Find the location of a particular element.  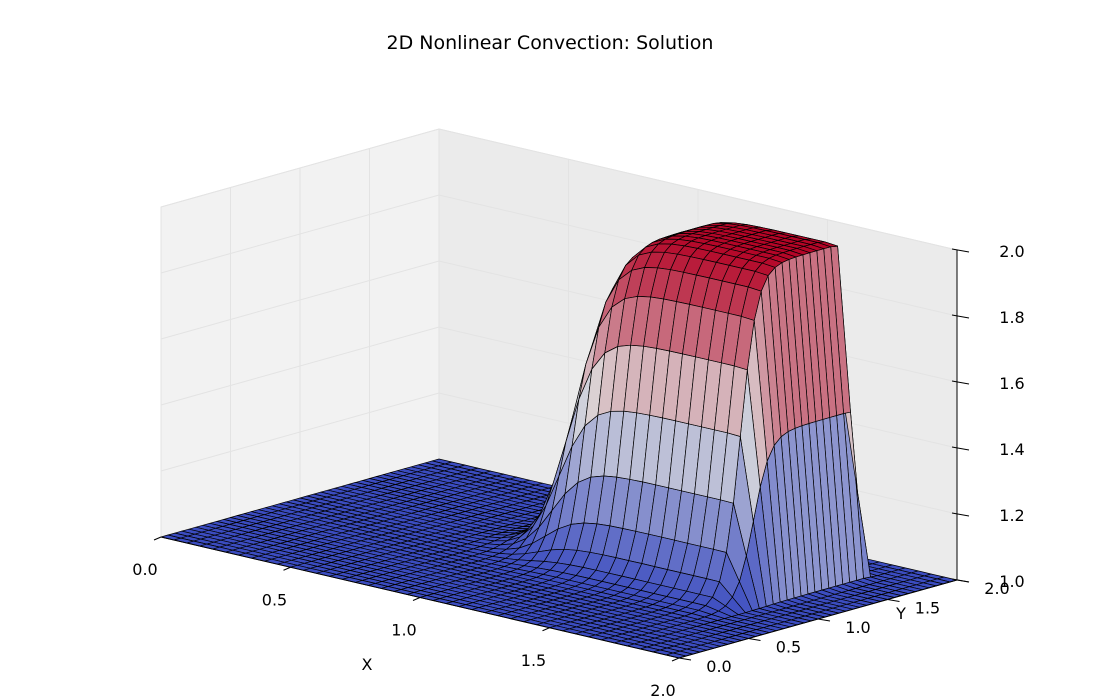

x-axis-title: X is located at coordinates (367, 664).